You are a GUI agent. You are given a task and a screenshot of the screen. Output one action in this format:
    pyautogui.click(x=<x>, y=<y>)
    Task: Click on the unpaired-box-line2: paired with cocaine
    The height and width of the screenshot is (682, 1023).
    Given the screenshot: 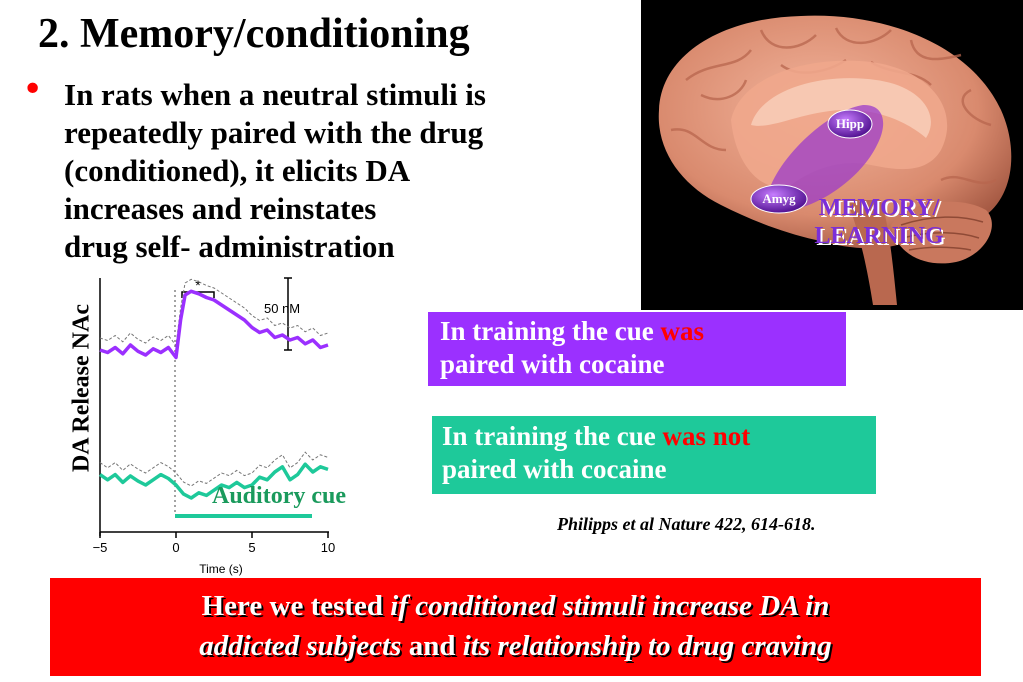 What is the action you would take?
    pyautogui.click(x=554, y=469)
    